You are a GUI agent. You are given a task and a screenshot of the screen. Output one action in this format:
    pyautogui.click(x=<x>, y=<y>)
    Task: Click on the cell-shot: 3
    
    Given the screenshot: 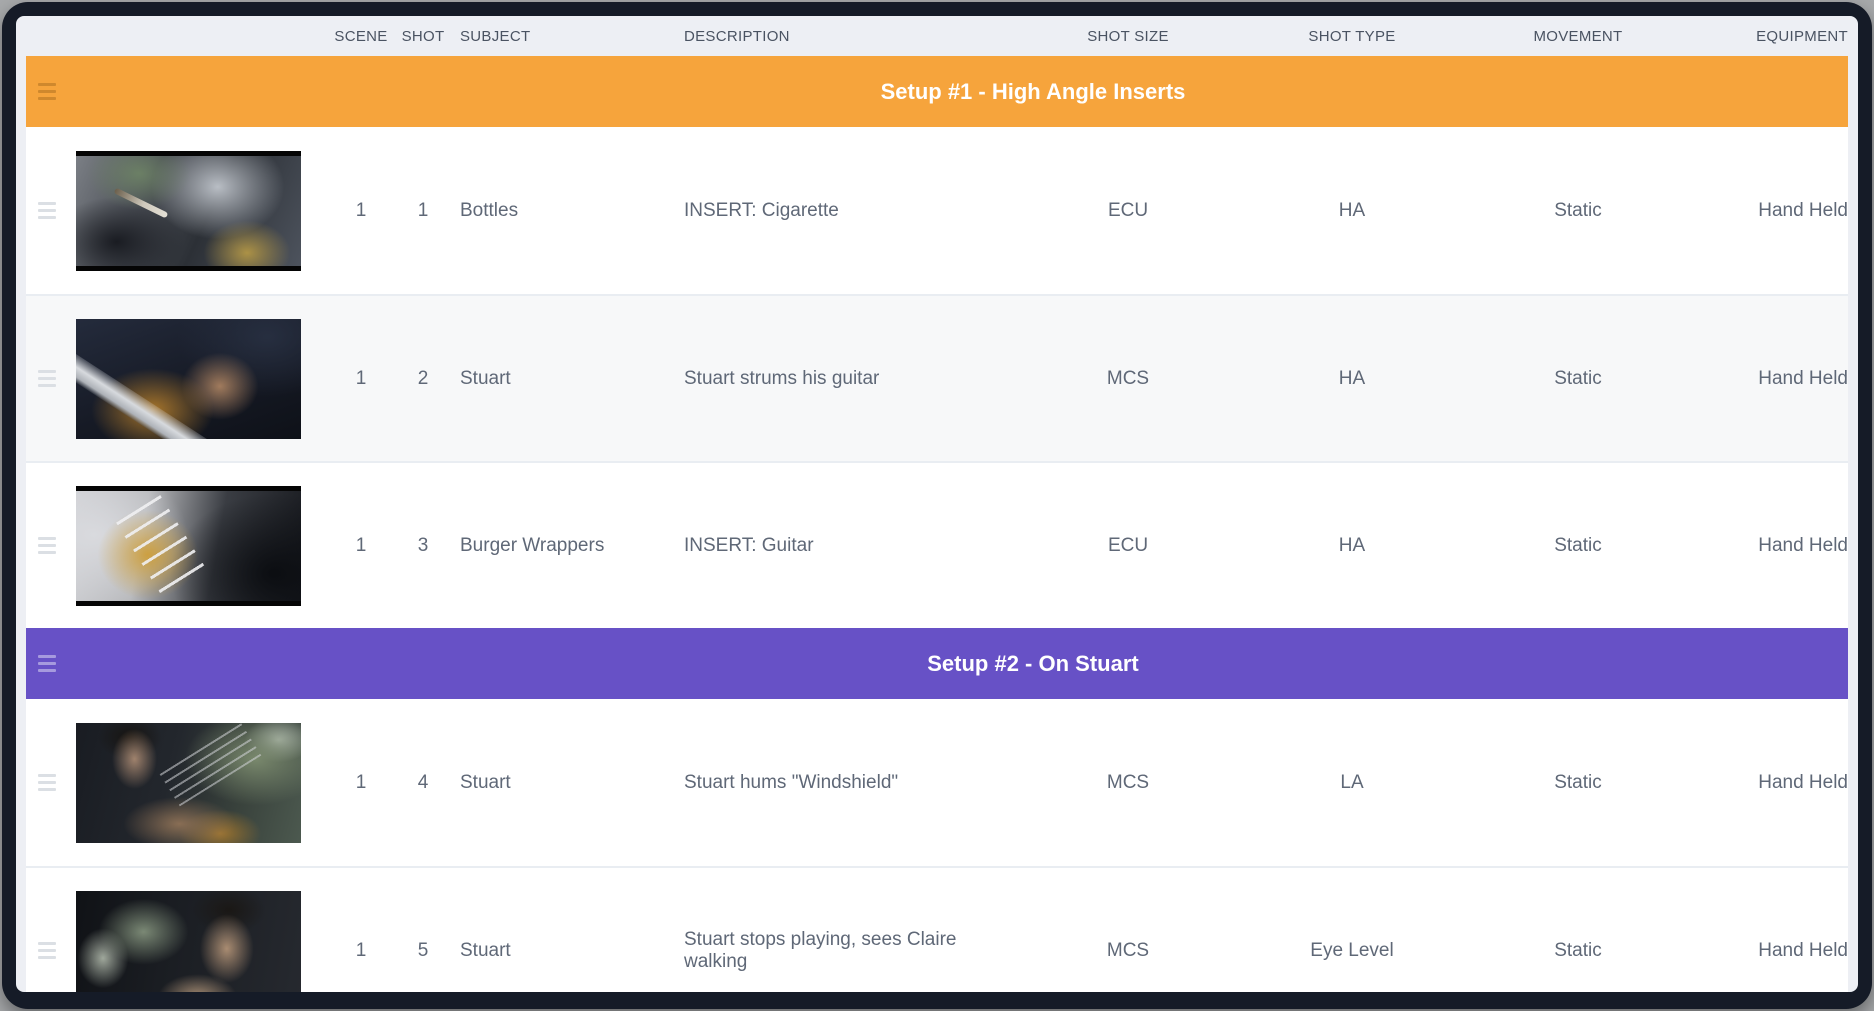 What is the action you would take?
    pyautogui.click(x=423, y=545)
    